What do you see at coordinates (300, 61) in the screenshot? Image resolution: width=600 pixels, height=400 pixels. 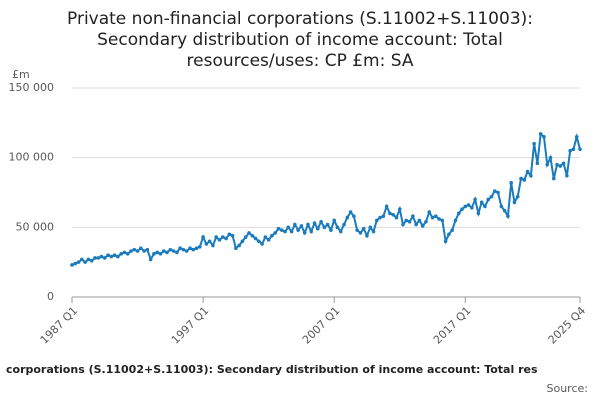 I see `chart-title: resources/uses: CP £m: SA` at bounding box center [300, 61].